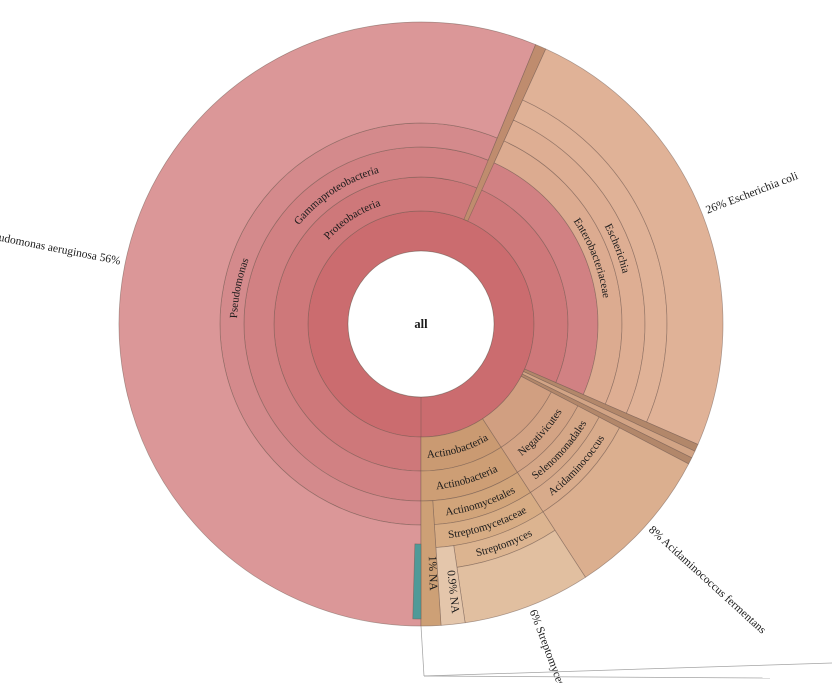 This screenshot has height=683, width=832. Describe the element at coordinates (421, 324) in the screenshot. I see `center-label: all` at that location.